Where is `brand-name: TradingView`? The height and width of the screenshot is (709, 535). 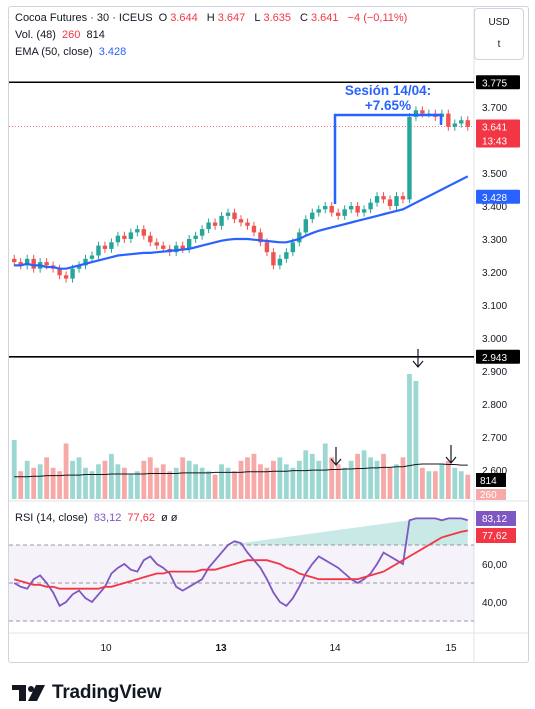
brand-name: TradingView is located at coordinates (107, 692).